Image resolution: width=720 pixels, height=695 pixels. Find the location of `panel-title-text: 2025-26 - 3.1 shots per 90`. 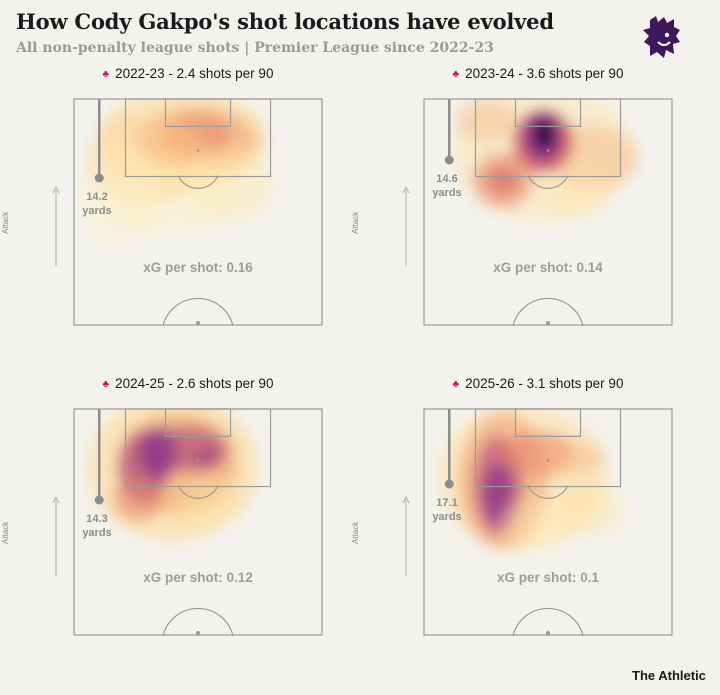

panel-title-text: 2025-26 - 3.1 shots per 90 is located at coordinates (544, 383).